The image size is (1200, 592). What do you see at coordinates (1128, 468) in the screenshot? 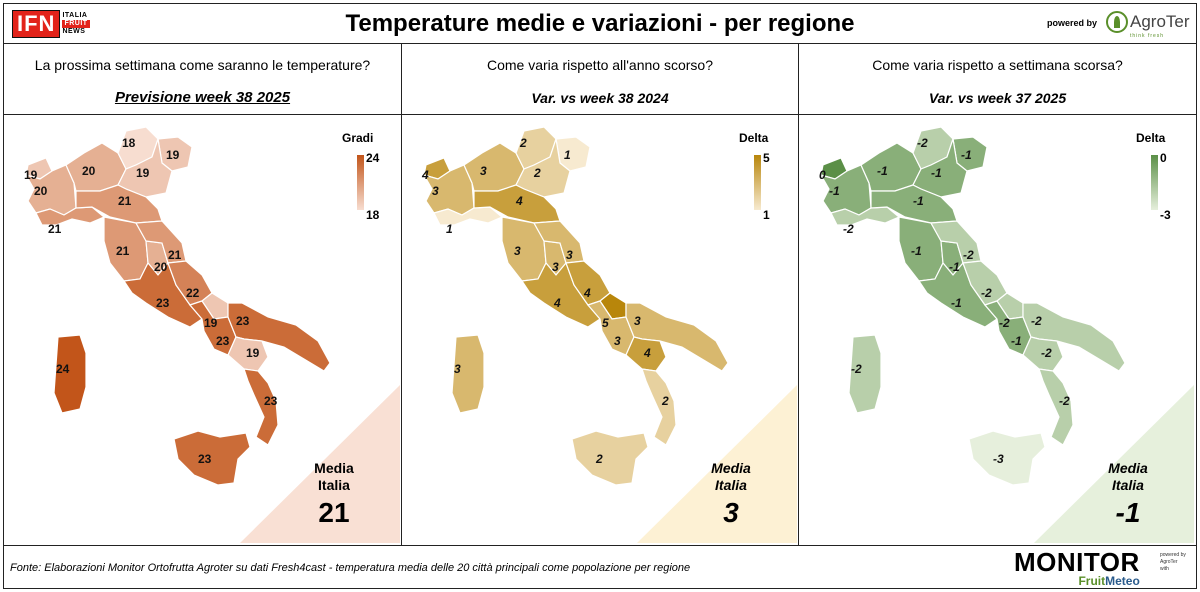
I see `media-label-line: Media` at bounding box center [1128, 468].